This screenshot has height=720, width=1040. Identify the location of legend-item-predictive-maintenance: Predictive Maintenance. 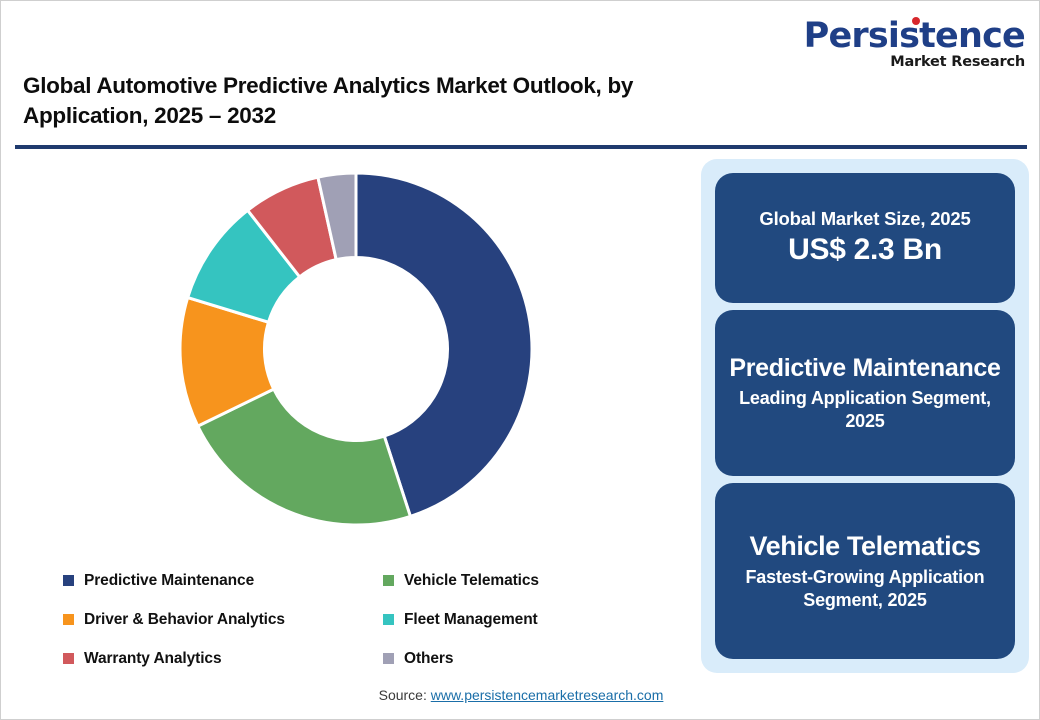
(223, 581).